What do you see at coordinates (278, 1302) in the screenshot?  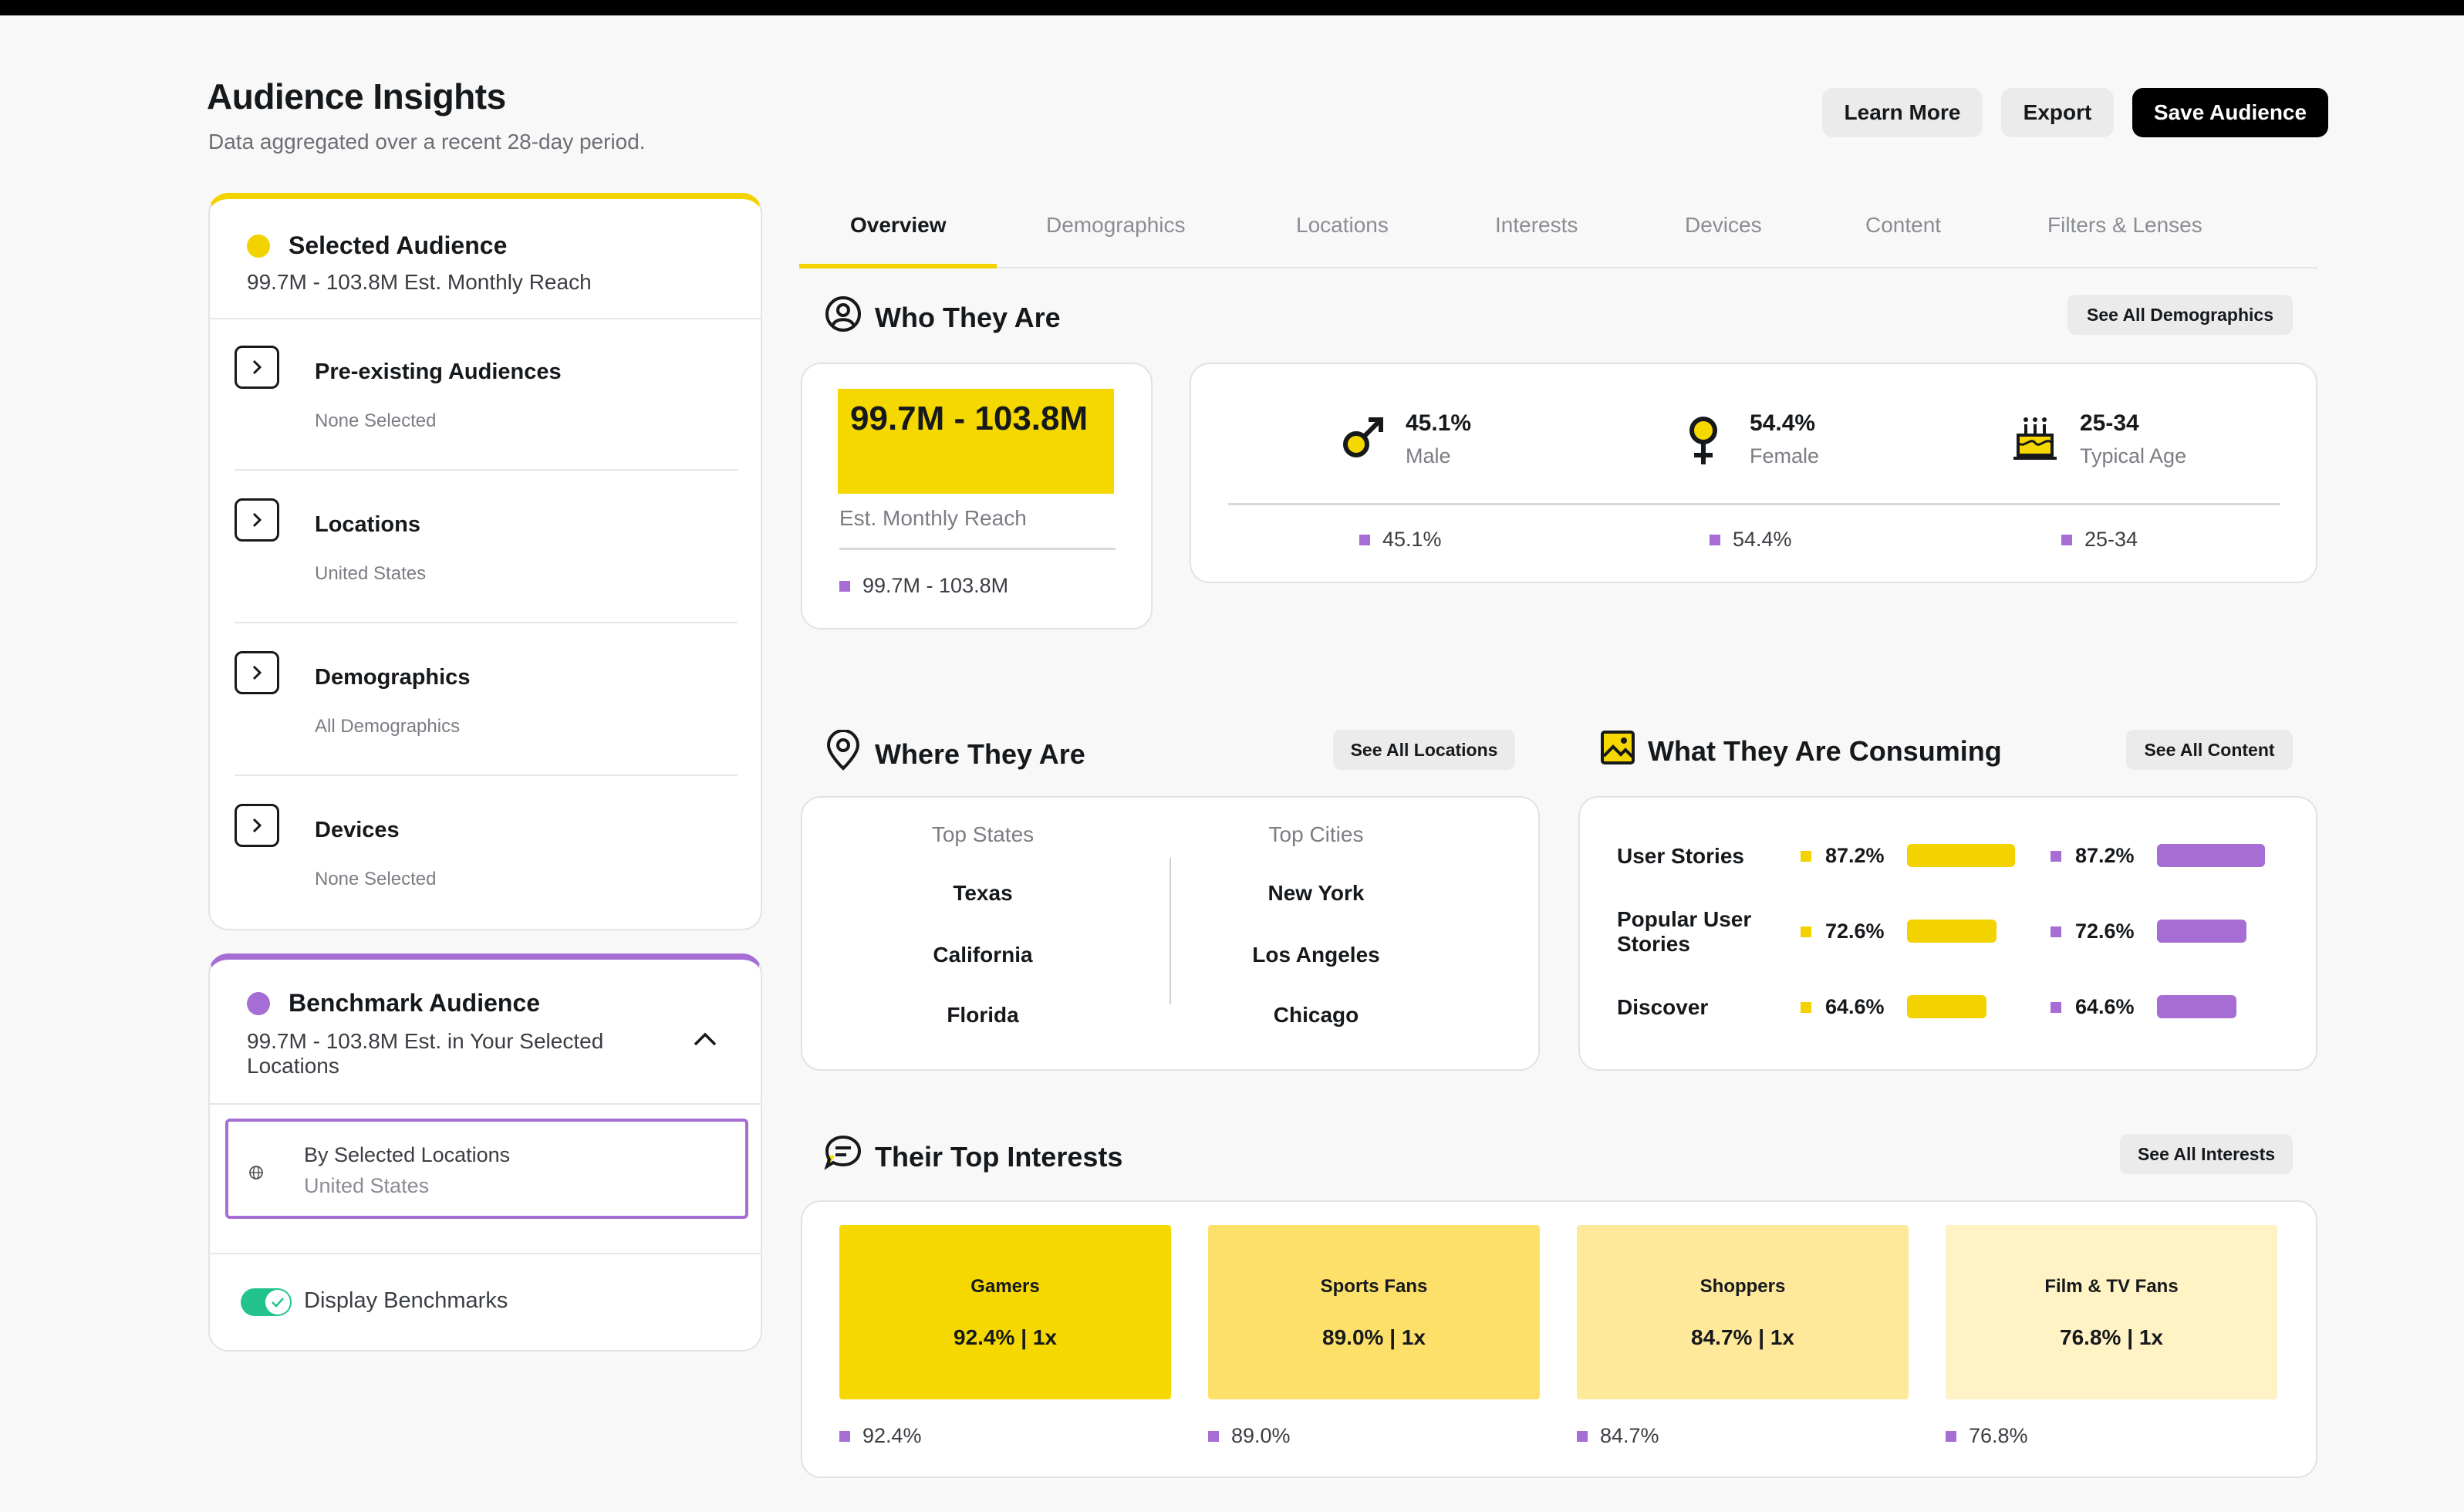 I see `check-icon` at bounding box center [278, 1302].